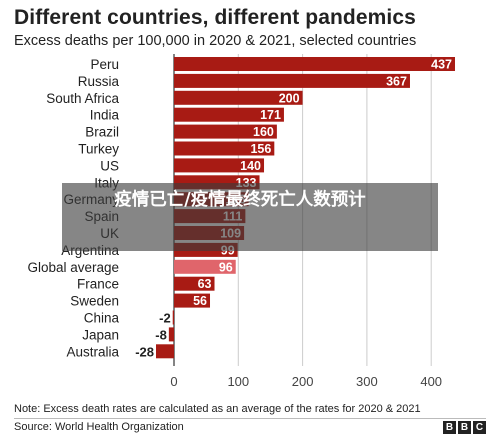 This screenshot has width=500, height=437. I want to click on category-label: South Africa, so click(82, 98).